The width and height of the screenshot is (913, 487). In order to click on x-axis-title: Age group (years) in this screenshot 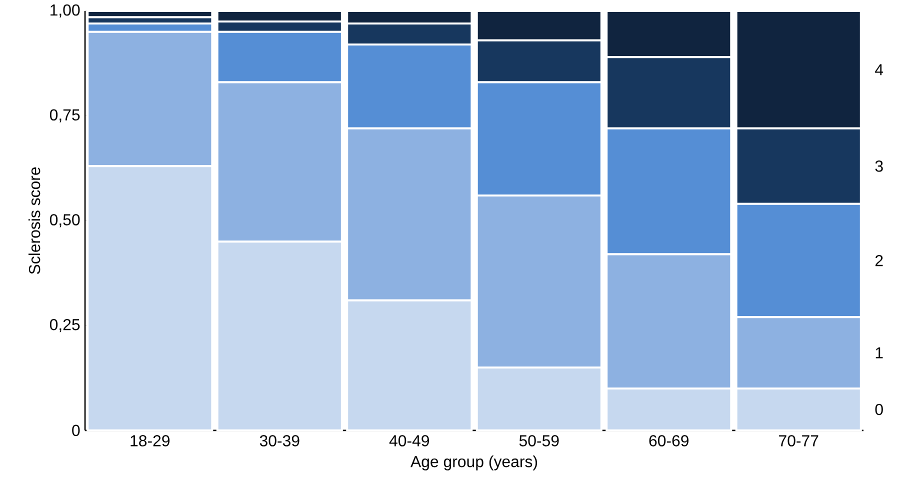, I will do `click(474, 462)`.